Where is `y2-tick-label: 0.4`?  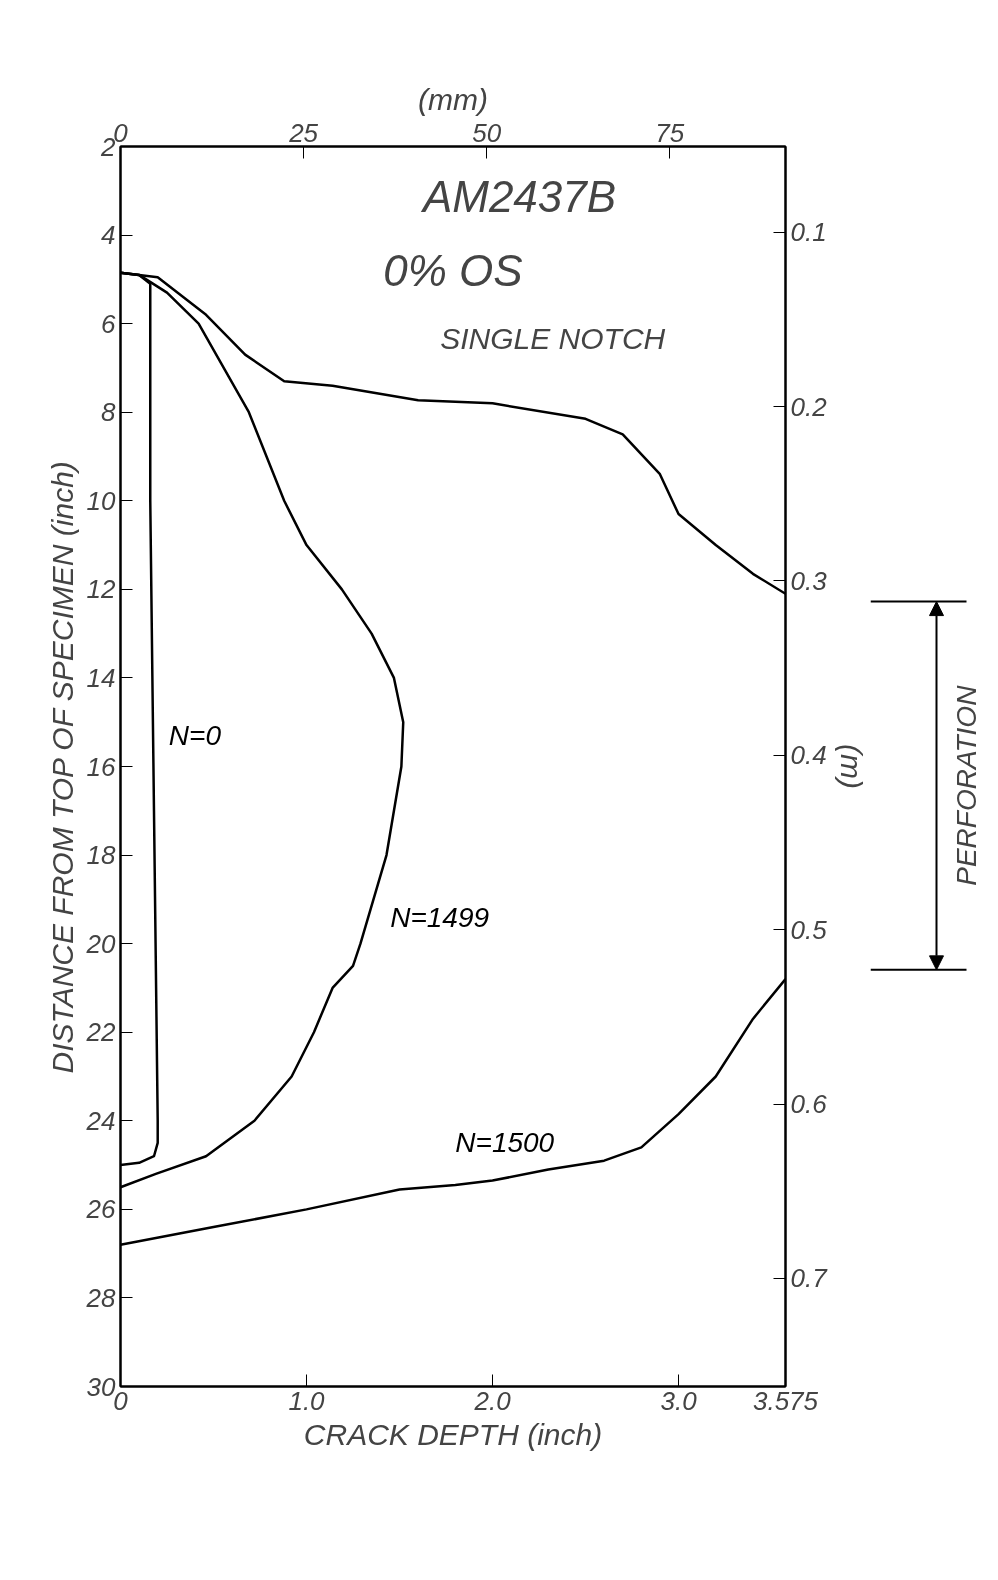
y2-tick-label: 0.4 is located at coordinates (808, 755).